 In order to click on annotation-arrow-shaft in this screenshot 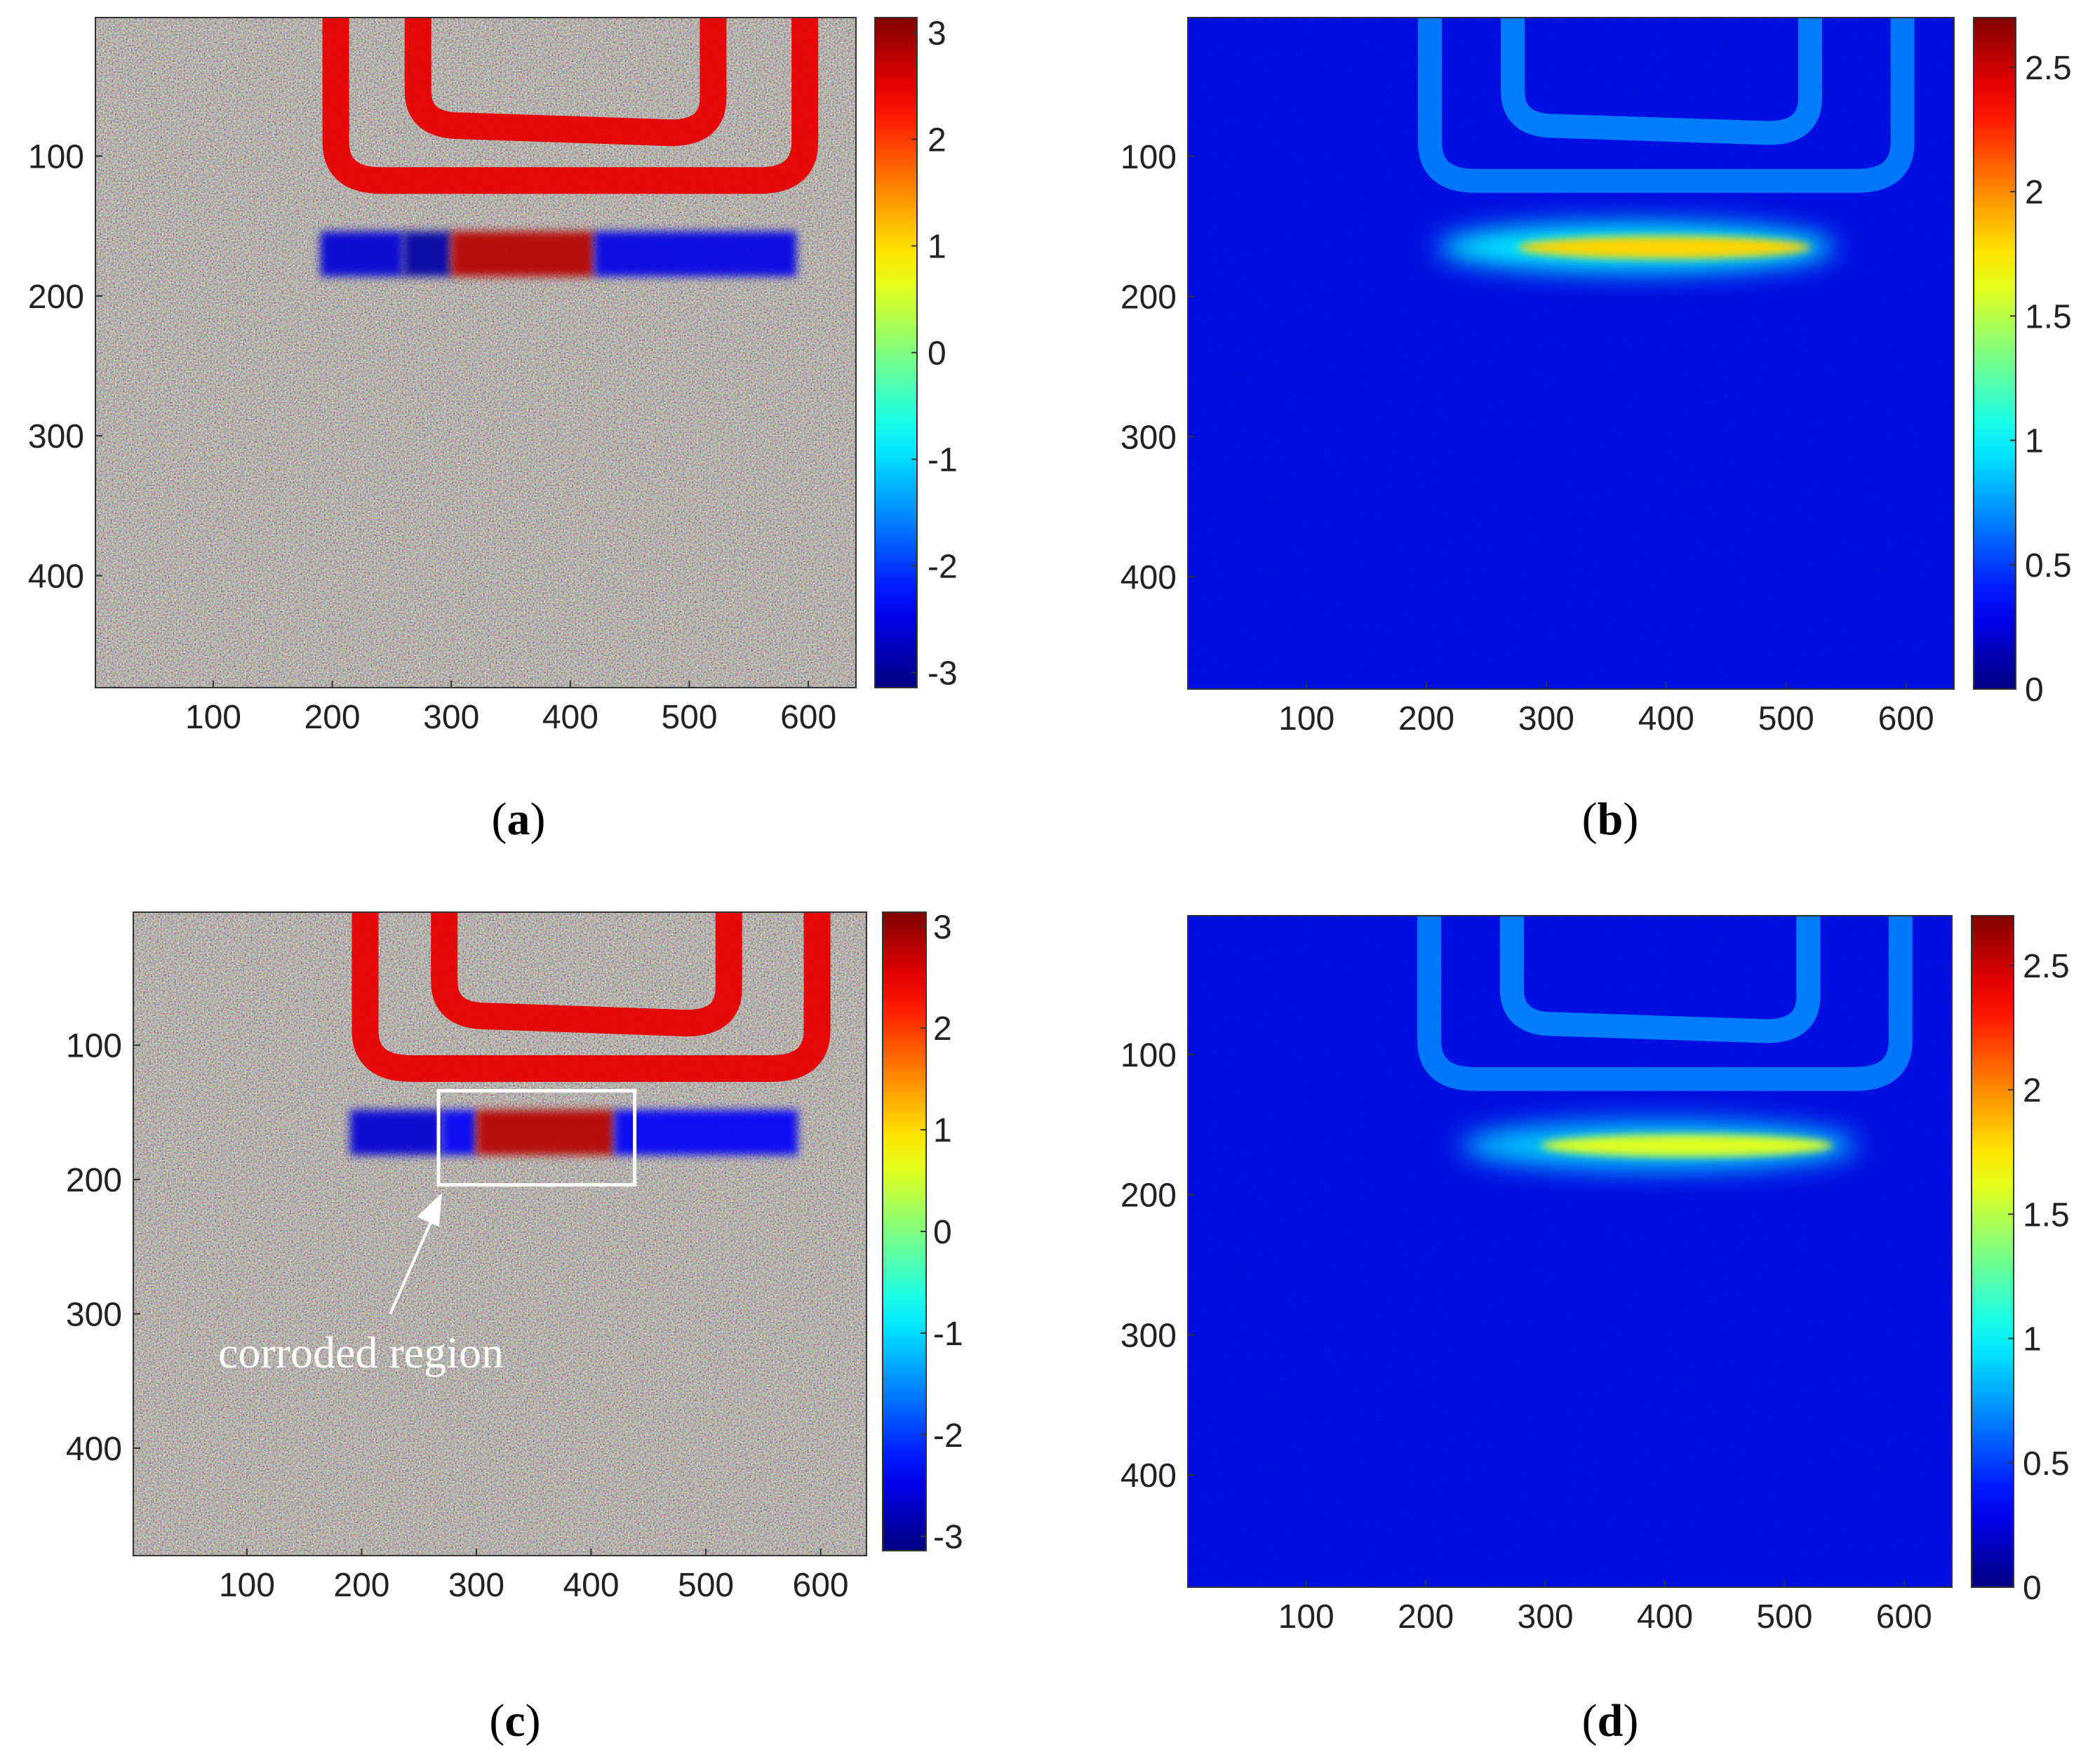, I will do `click(414, 1262)`.